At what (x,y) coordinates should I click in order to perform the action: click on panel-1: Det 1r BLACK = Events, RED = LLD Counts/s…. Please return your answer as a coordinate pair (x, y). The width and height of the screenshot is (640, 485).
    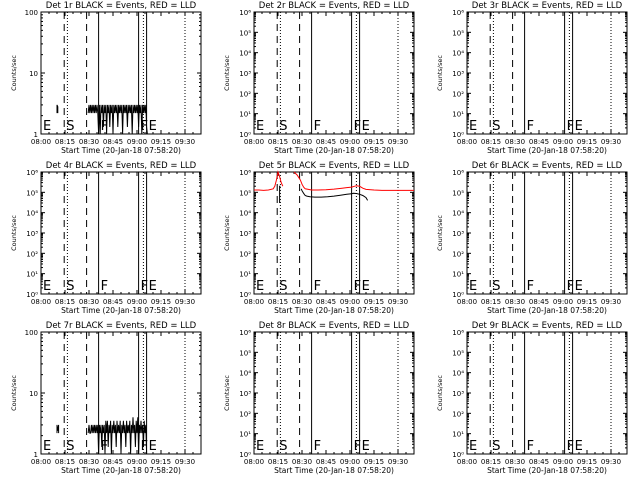
    Looking at the image, I should click on (106, 78).